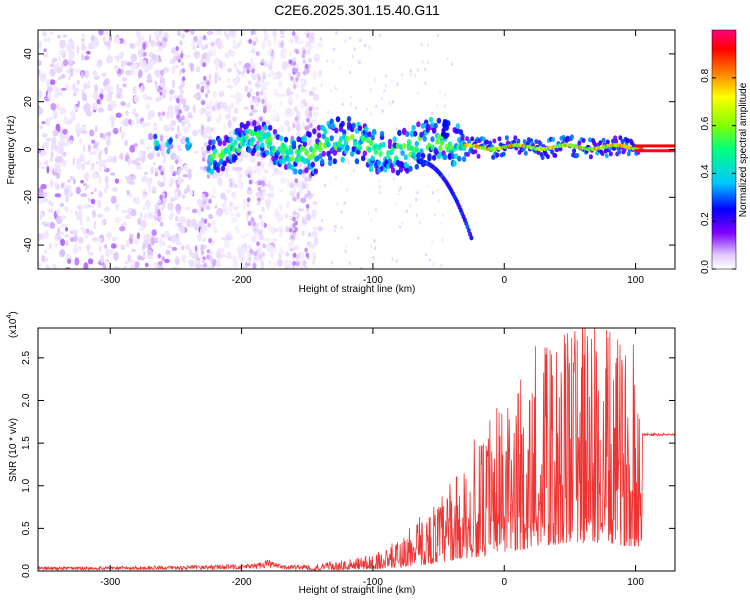 The width and height of the screenshot is (750, 600). What do you see at coordinates (110, 582) in the screenshot?
I see `x-tick-label: -300` at bounding box center [110, 582].